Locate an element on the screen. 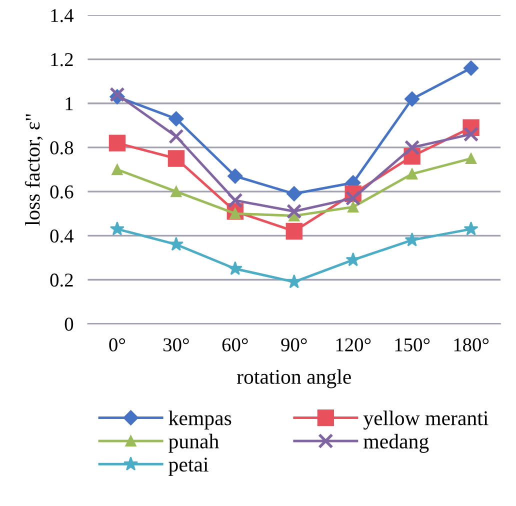 The image size is (516, 506). y-tick-label: 0.6 is located at coordinates (62, 192).